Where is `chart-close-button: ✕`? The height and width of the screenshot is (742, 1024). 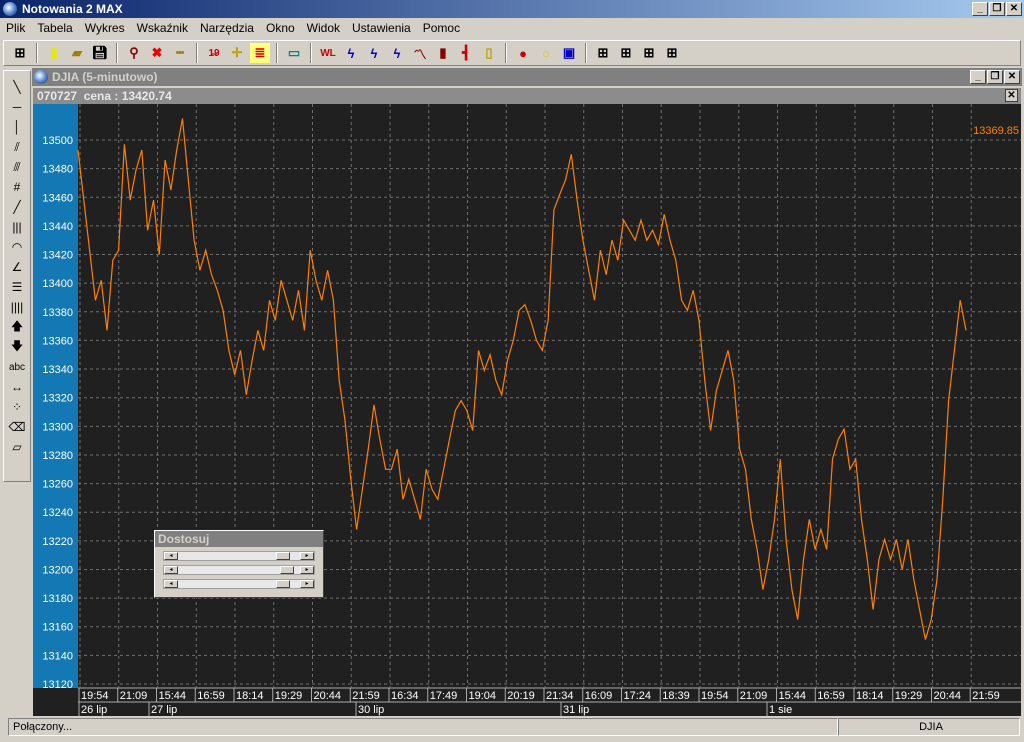 chart-close-button: ✕ is located at coordinates (1012, 77).